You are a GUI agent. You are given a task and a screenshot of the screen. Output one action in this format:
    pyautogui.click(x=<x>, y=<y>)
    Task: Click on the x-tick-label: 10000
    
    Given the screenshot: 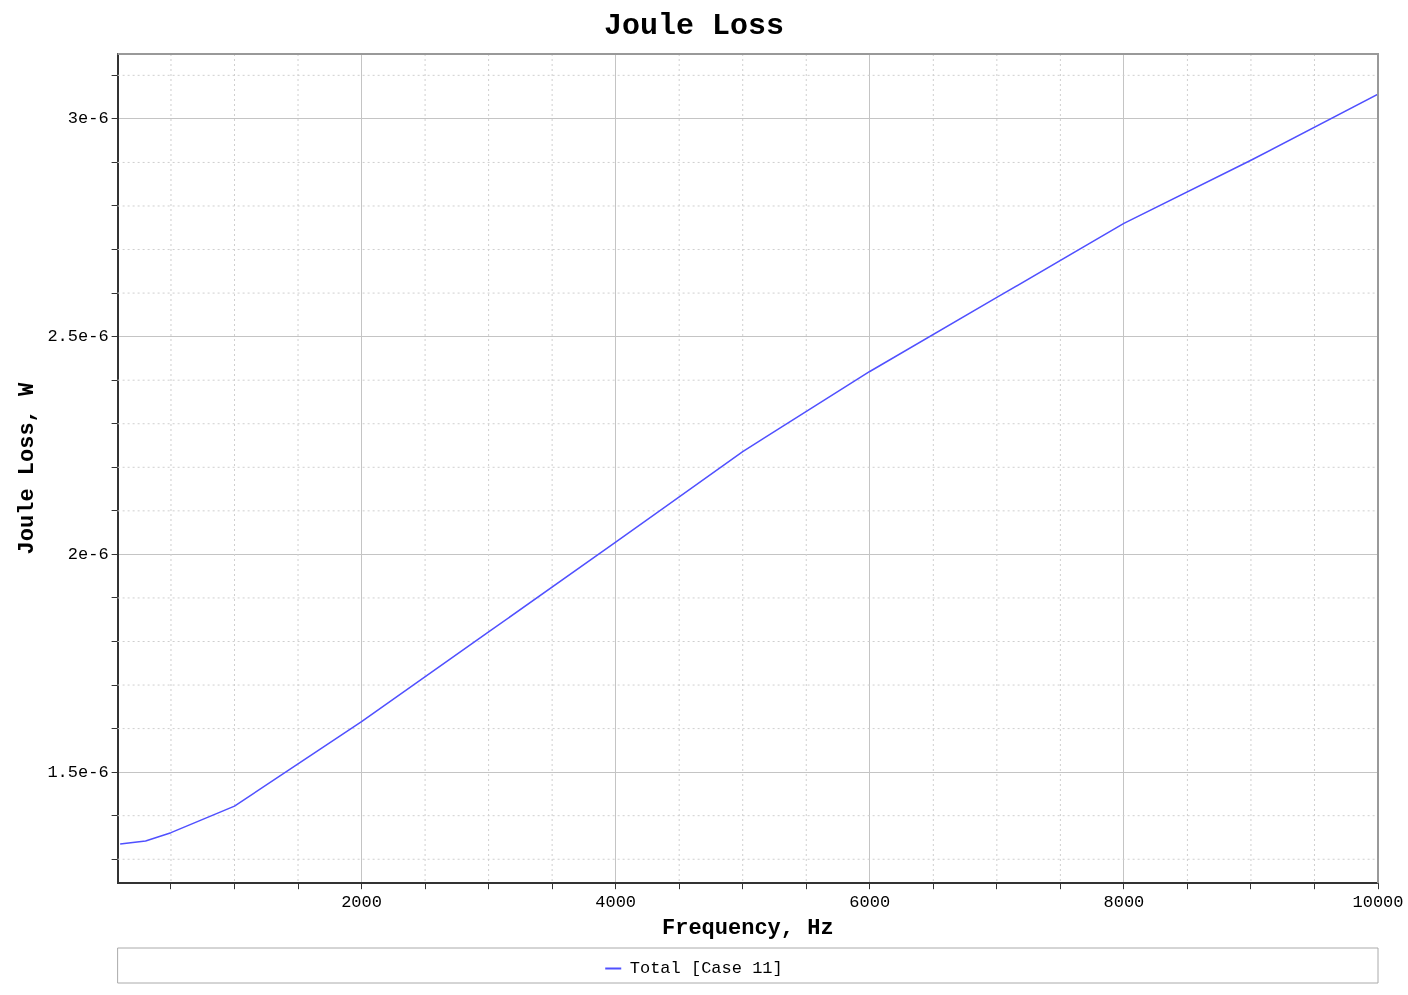 What is the action you would take?
    pyautogui.click(x=1378, y=902)
    